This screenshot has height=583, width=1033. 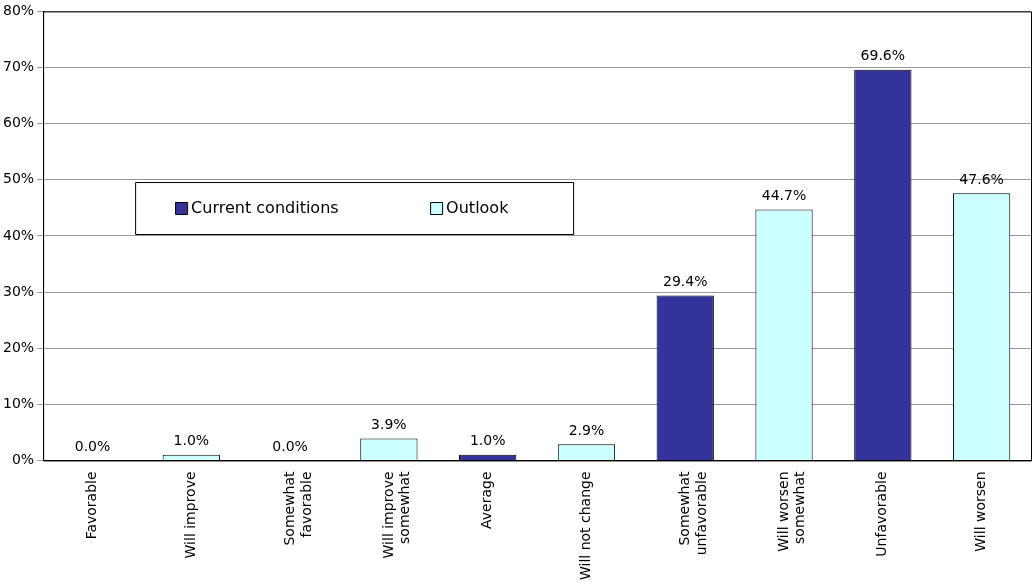 I want to click on y-tick-label: 50%, so click(x=18, y=178).